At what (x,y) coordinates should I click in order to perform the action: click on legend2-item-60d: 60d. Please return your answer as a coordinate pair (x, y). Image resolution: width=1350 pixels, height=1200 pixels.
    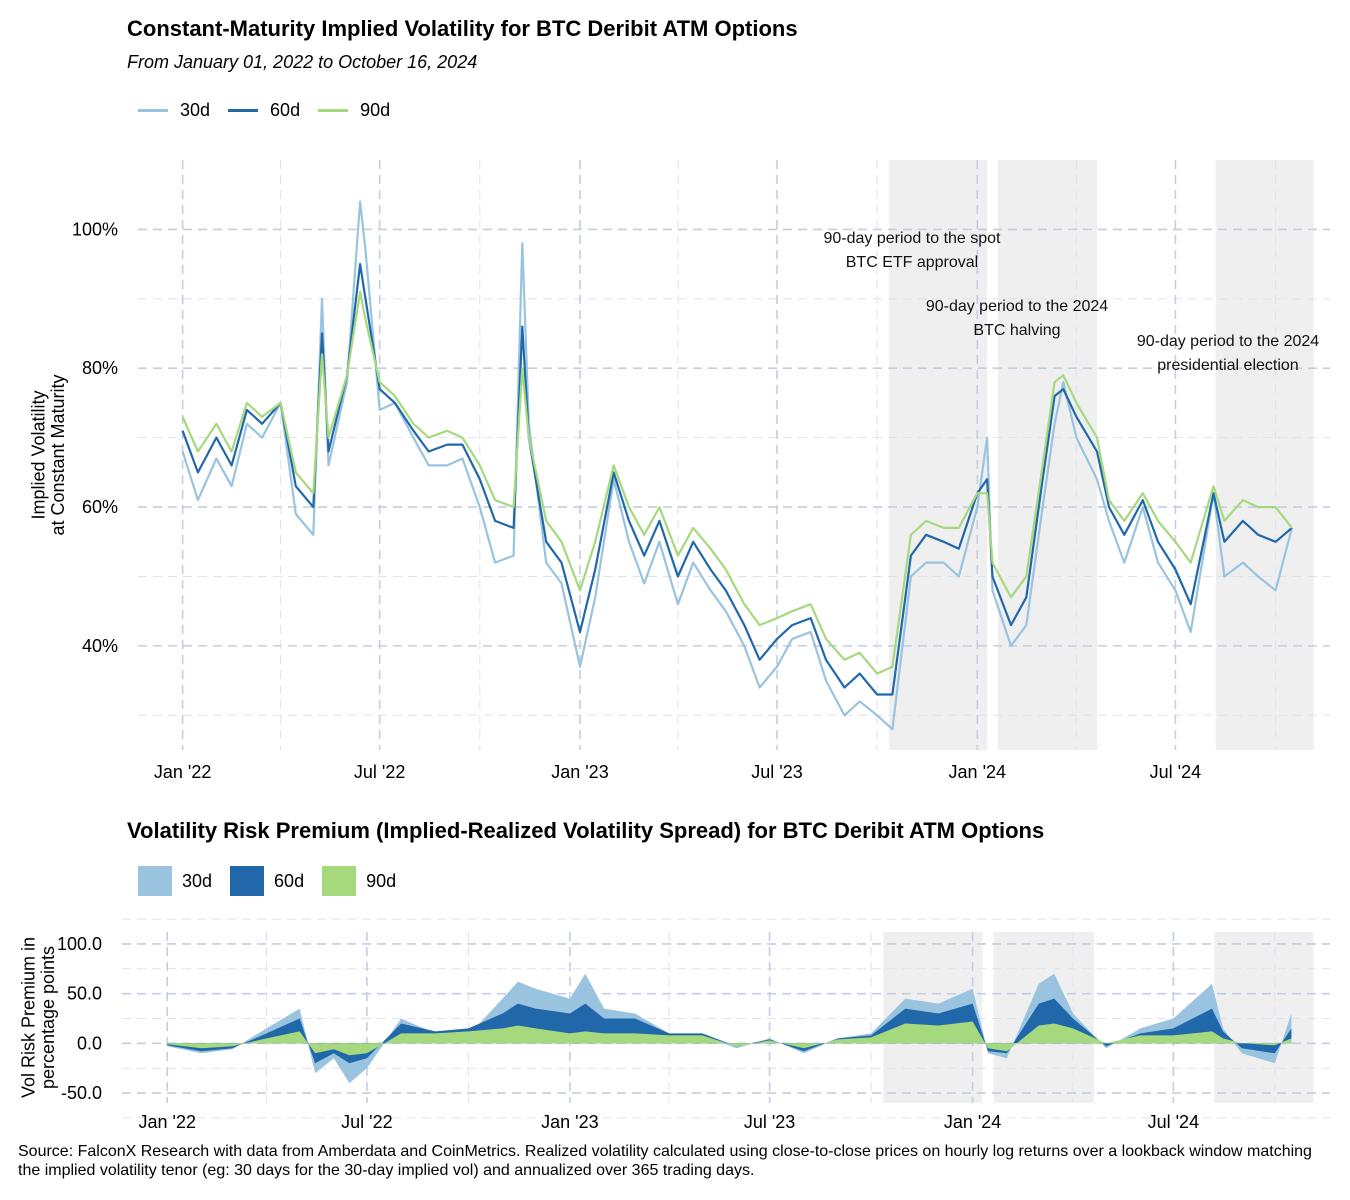
    Looking at the image, I should click on (267, 881).